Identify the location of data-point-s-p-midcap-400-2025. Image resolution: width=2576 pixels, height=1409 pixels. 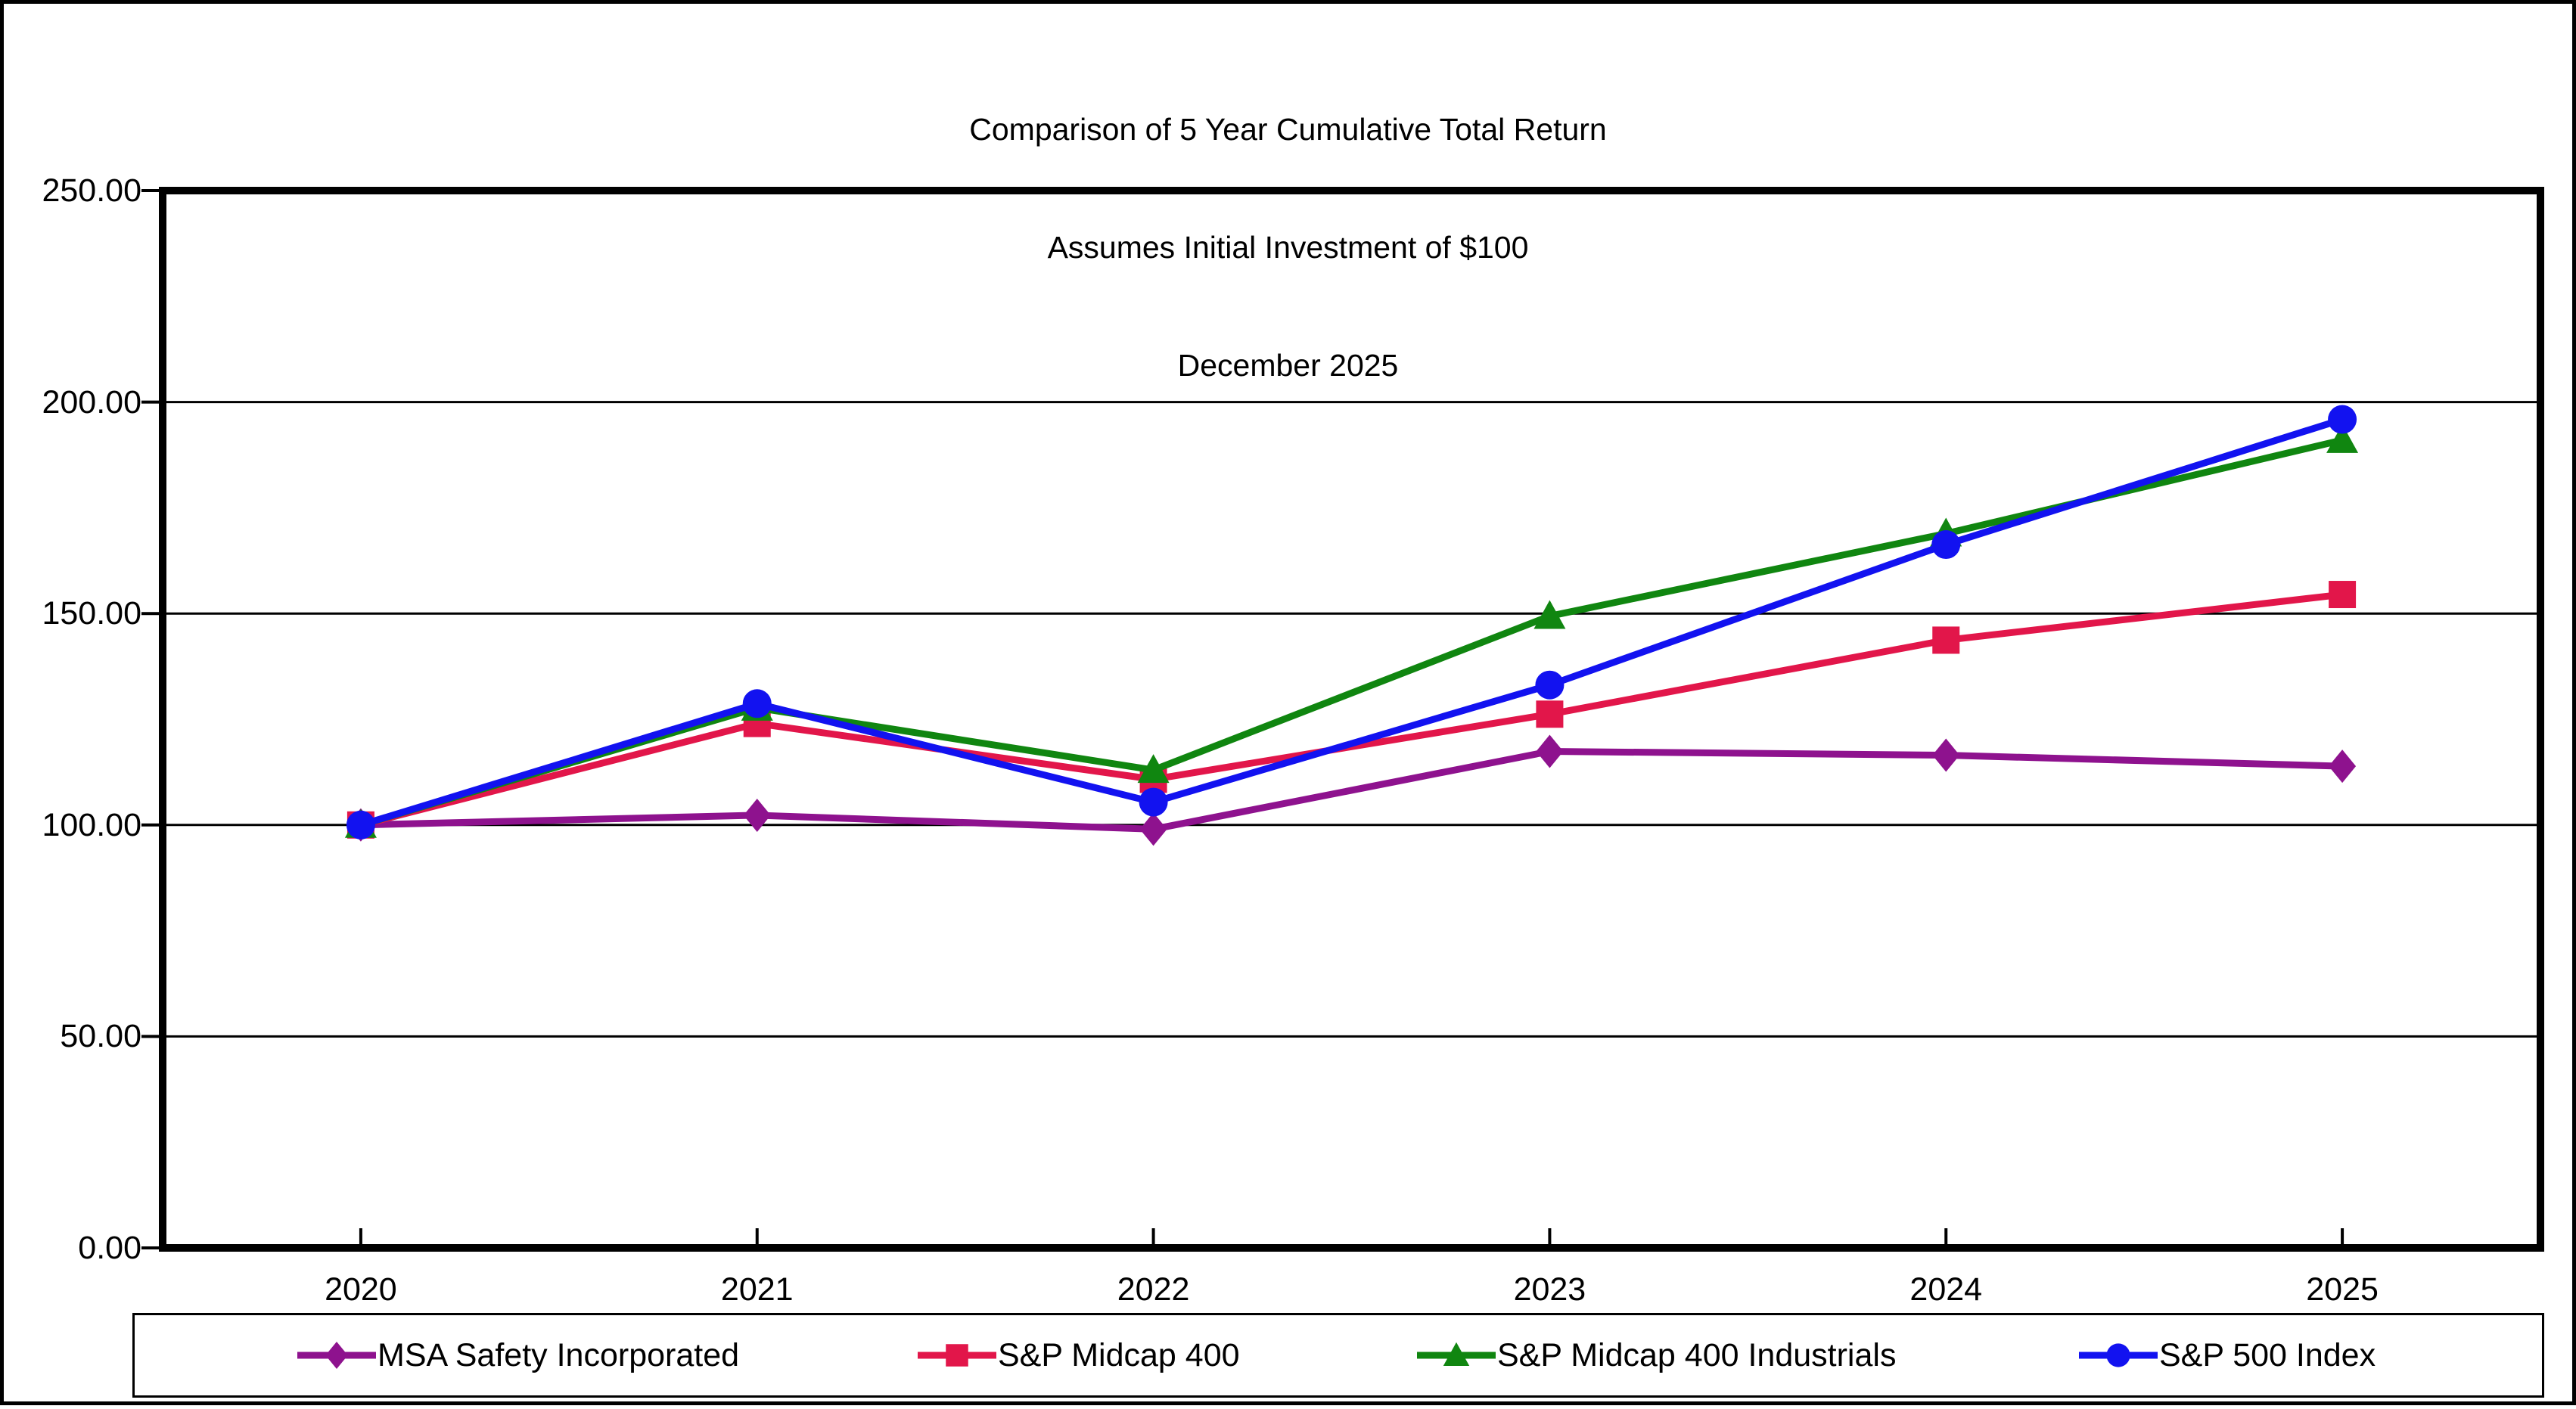
(2343, 595).